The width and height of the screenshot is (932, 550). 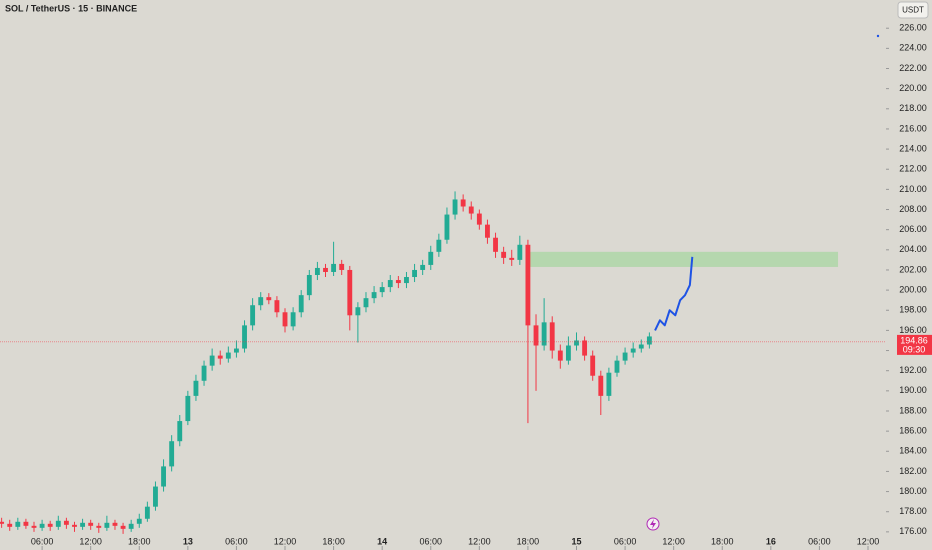 I want to click on chart-title: SOL / TetherUS · 15 · BINANCE, so click(x=71, y=8).